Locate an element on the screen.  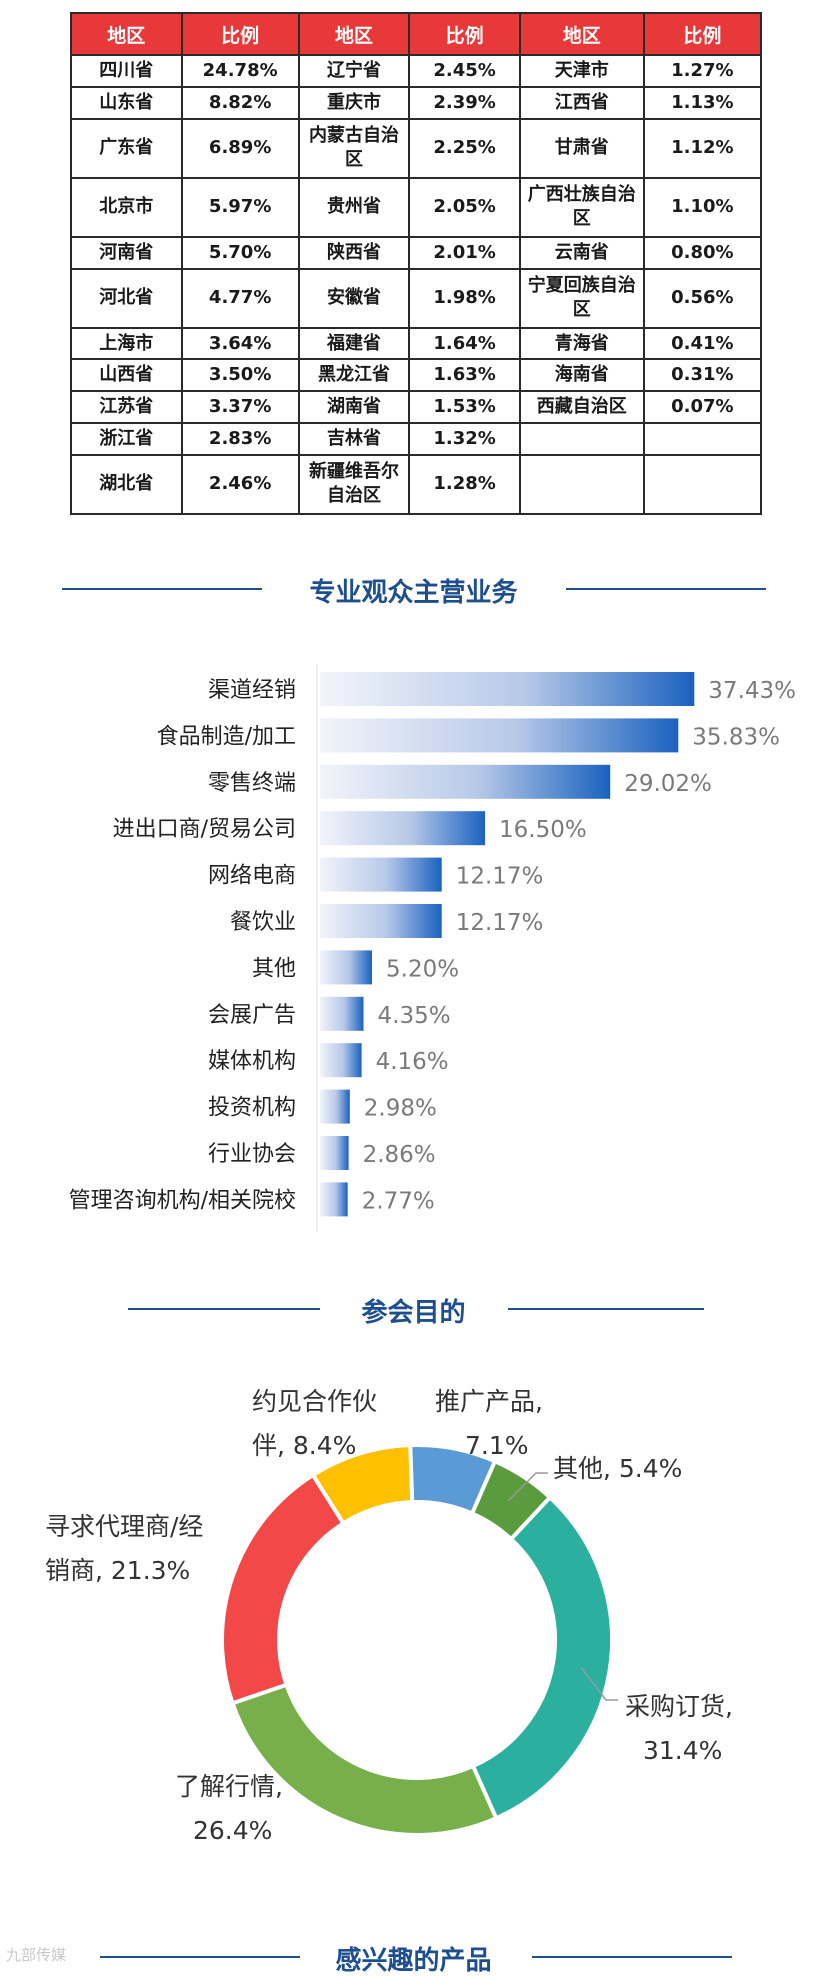
region-cell: 湖南省 is located at coordinates (354, 407).